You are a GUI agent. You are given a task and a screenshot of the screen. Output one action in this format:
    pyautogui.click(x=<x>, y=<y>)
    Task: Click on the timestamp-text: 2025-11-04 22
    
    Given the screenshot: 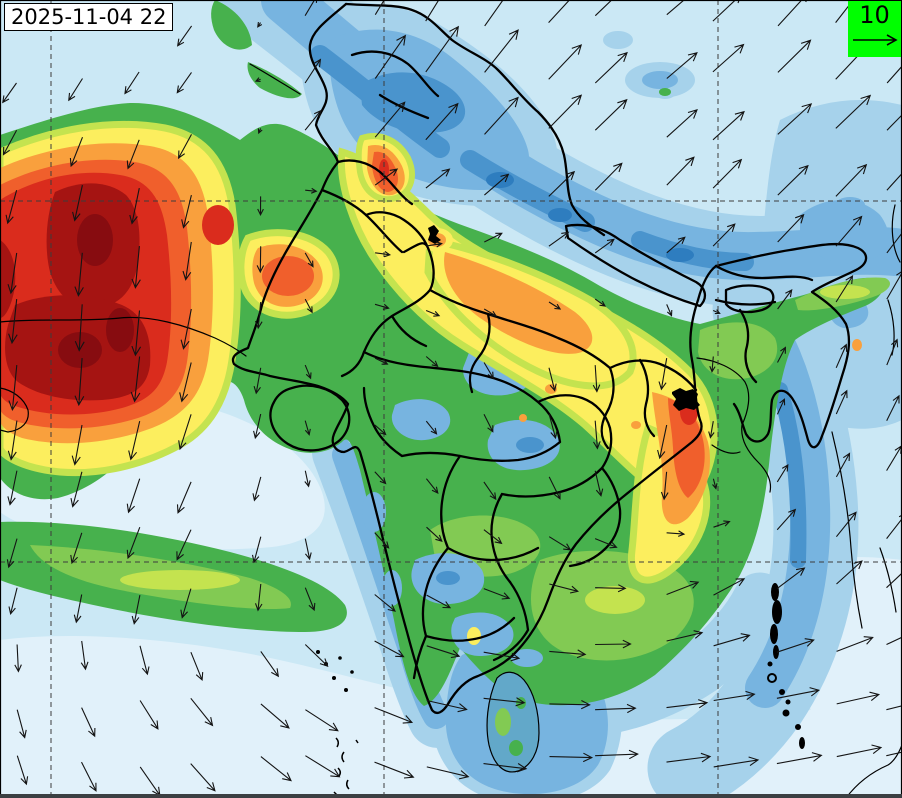 What is the action you would take?
    pyautogui.click(x=89, y=17)
    